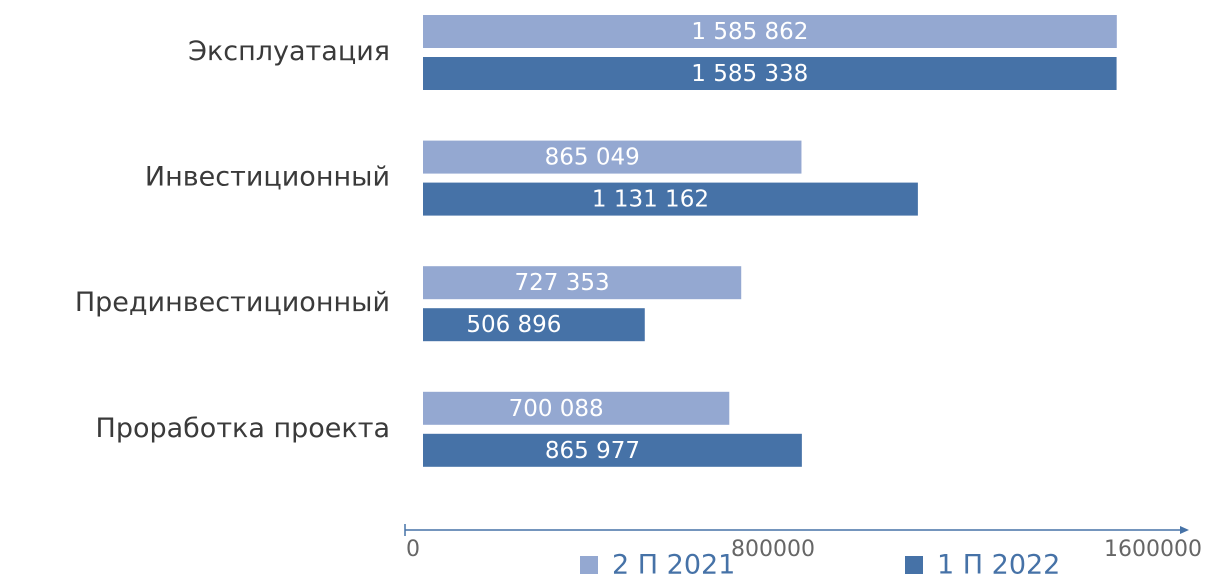 The image size is (1216, 580). I want to click on value-label: 700 088, so click(556, 409).